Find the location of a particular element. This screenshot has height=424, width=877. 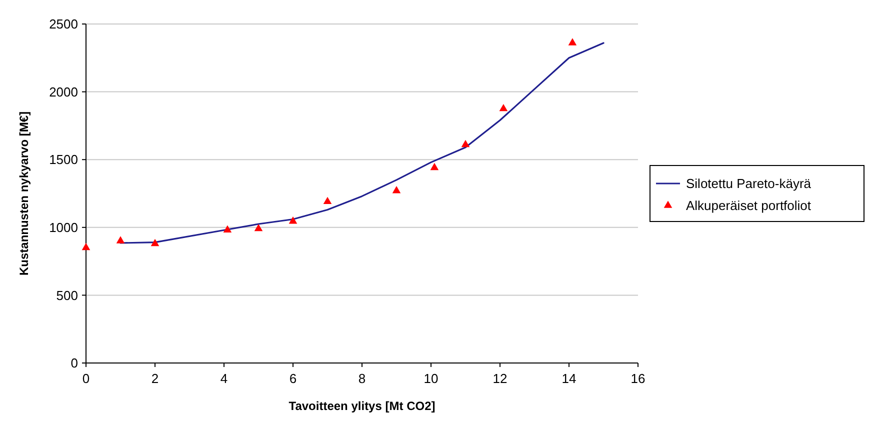

y-tick-label: 2000 is located at coordinates (63, 92).